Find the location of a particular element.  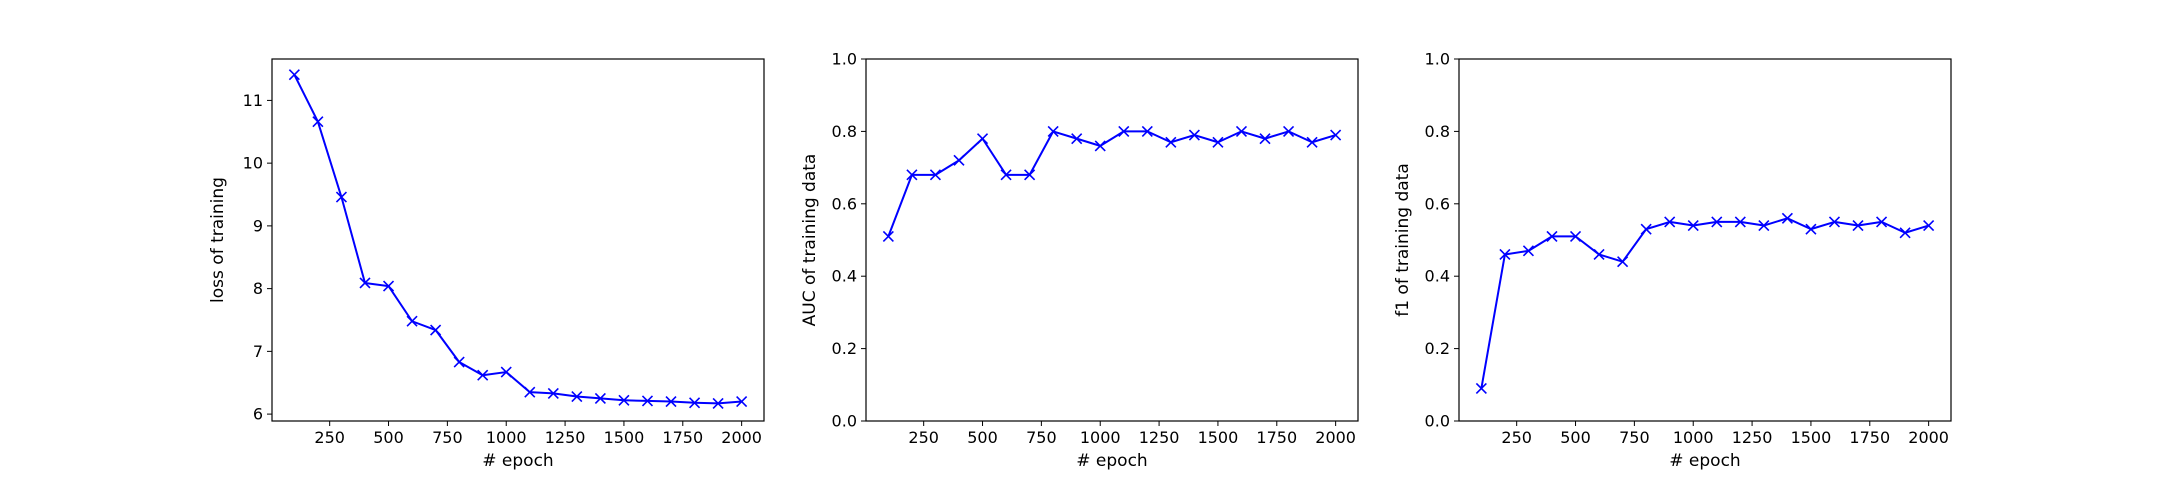

loss-y-tick-label: 6 is located at coordinates (258, 414).